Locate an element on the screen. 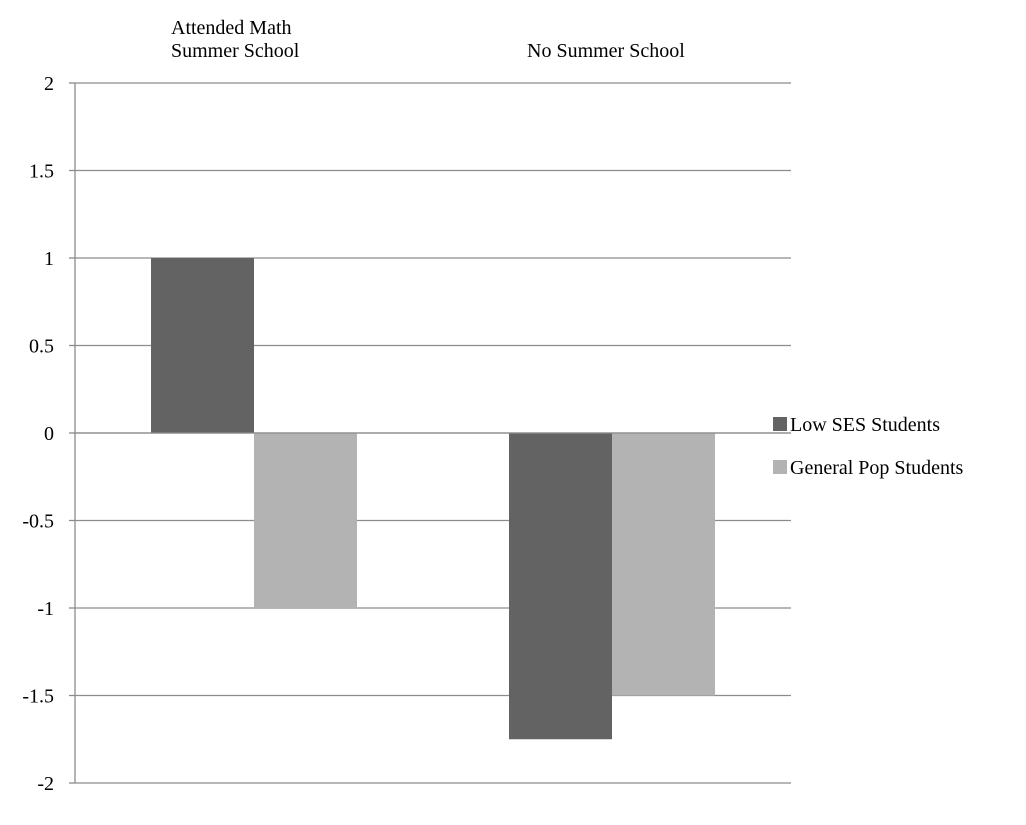  legend: Low SES Students General Pop Students is located at coordinates (868, 446).